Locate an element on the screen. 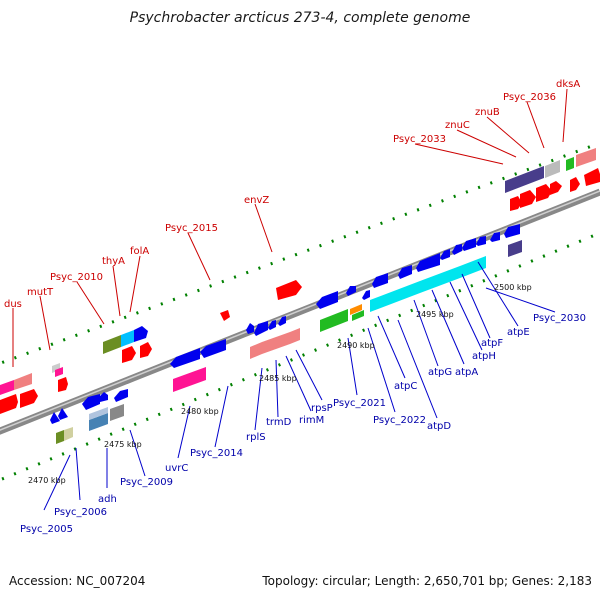 Image resolution: width=600 pixels, height=600 pixels. gene-uvrC-block is located at coordinates (189, 379).